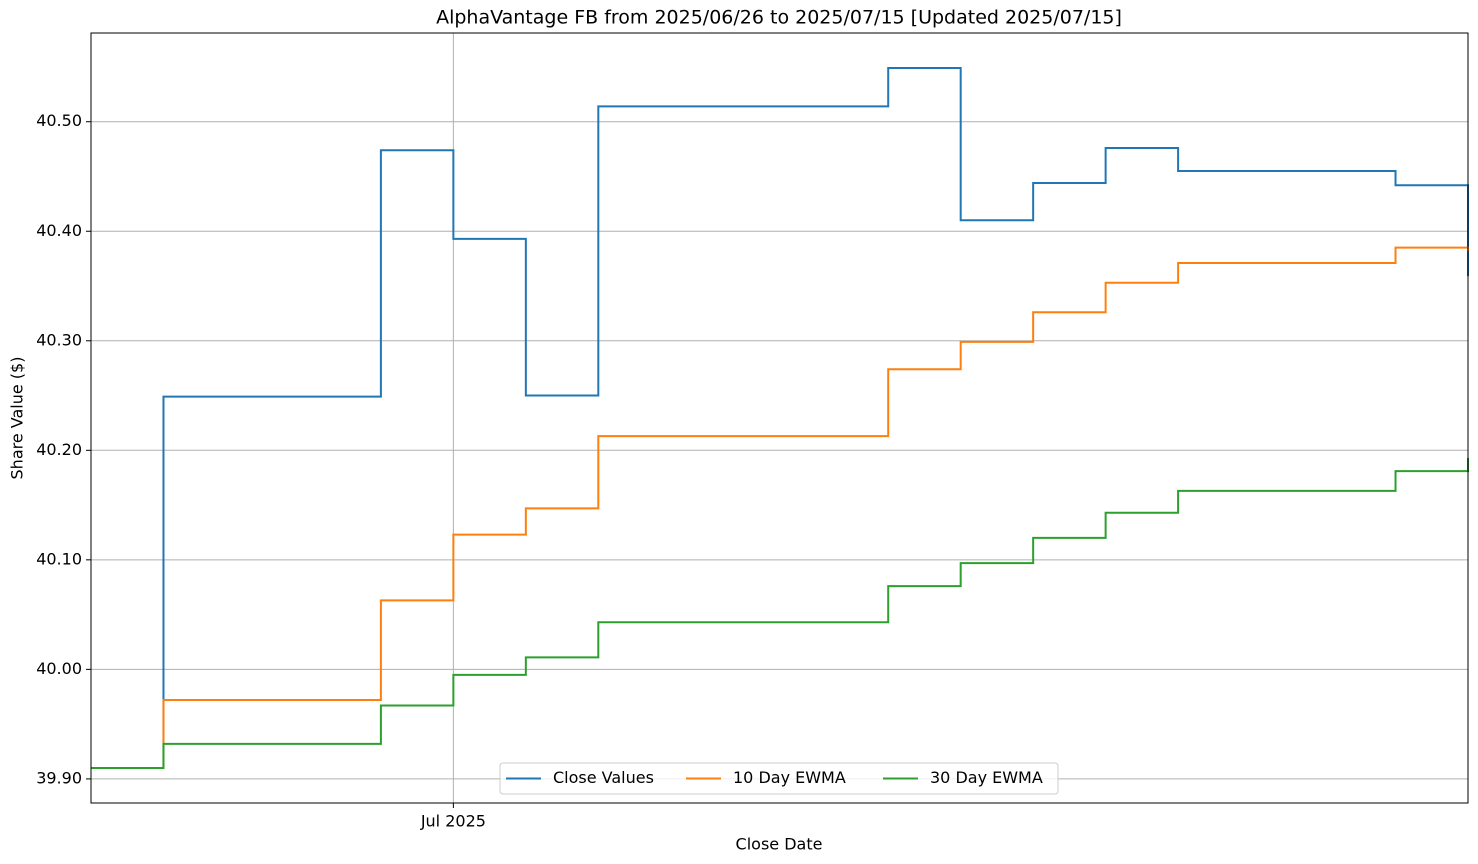  I want to click on y-tick-label: 40.20, so click(59, 449).